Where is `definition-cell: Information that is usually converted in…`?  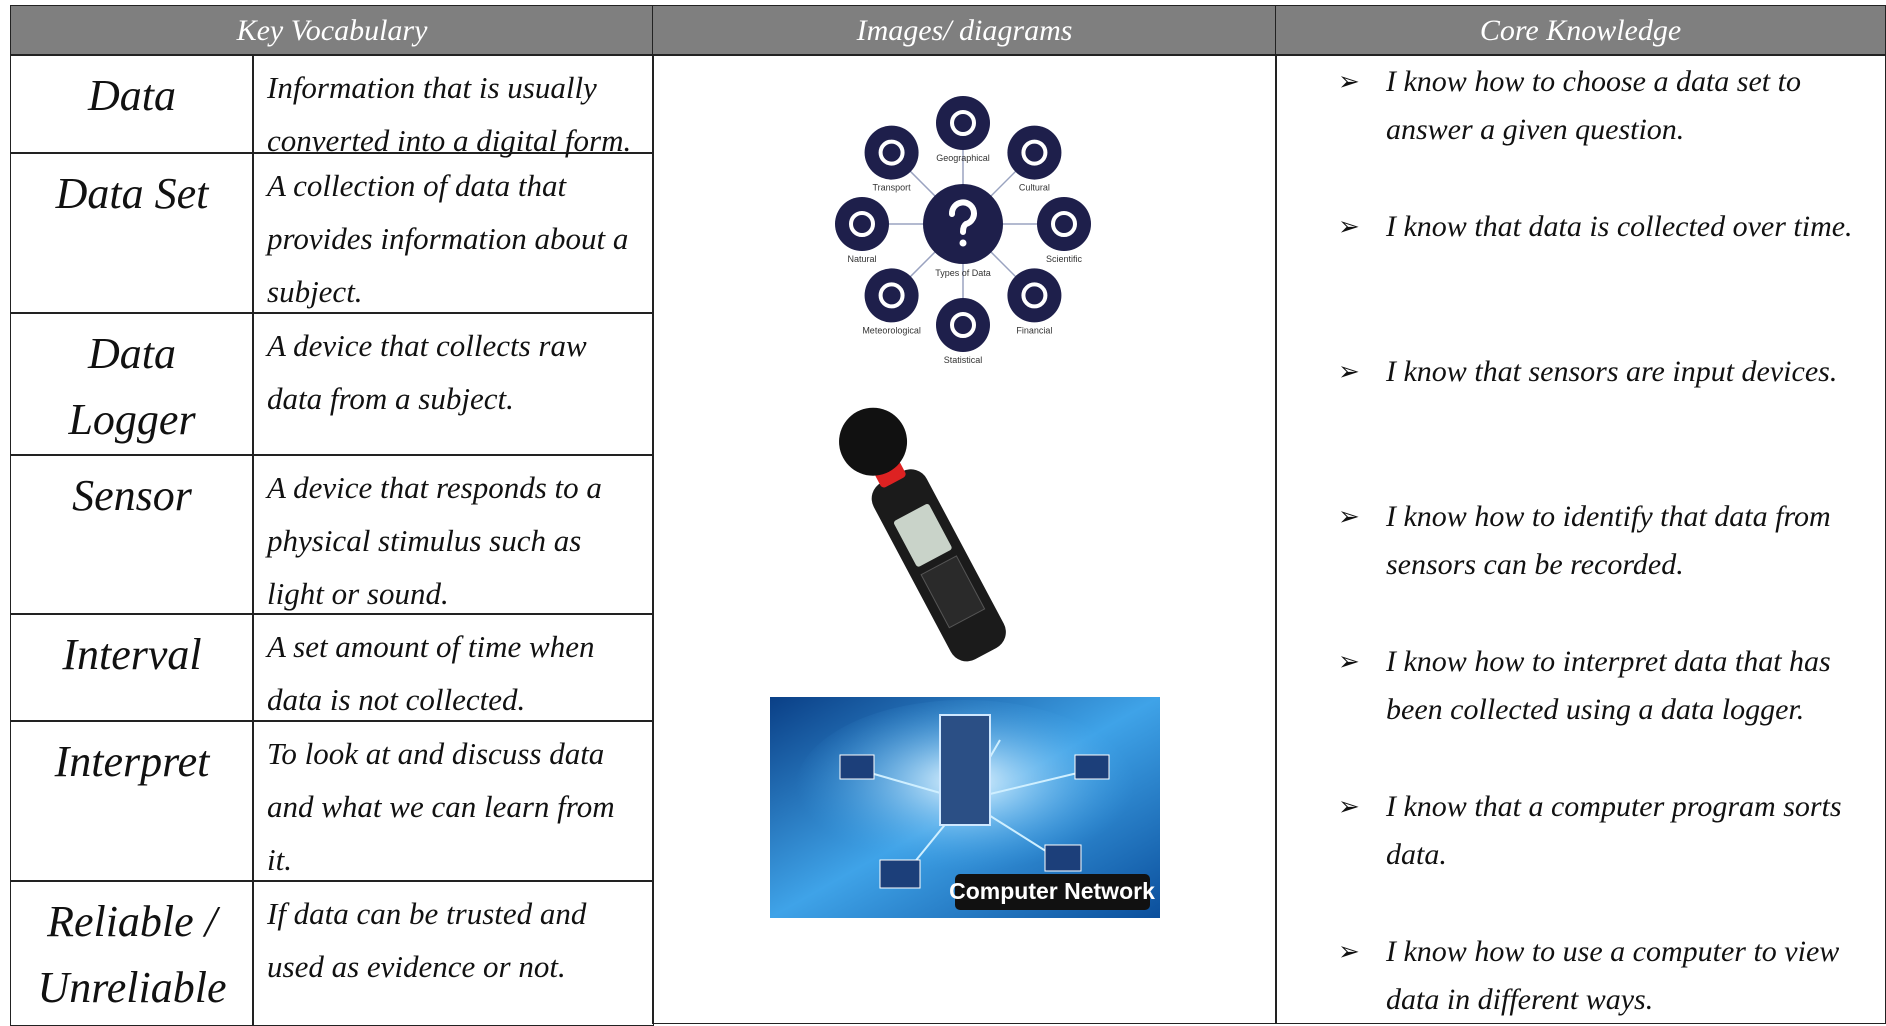 definition-cell: Information that is usually converted in… is located at coordinates (453, 106).